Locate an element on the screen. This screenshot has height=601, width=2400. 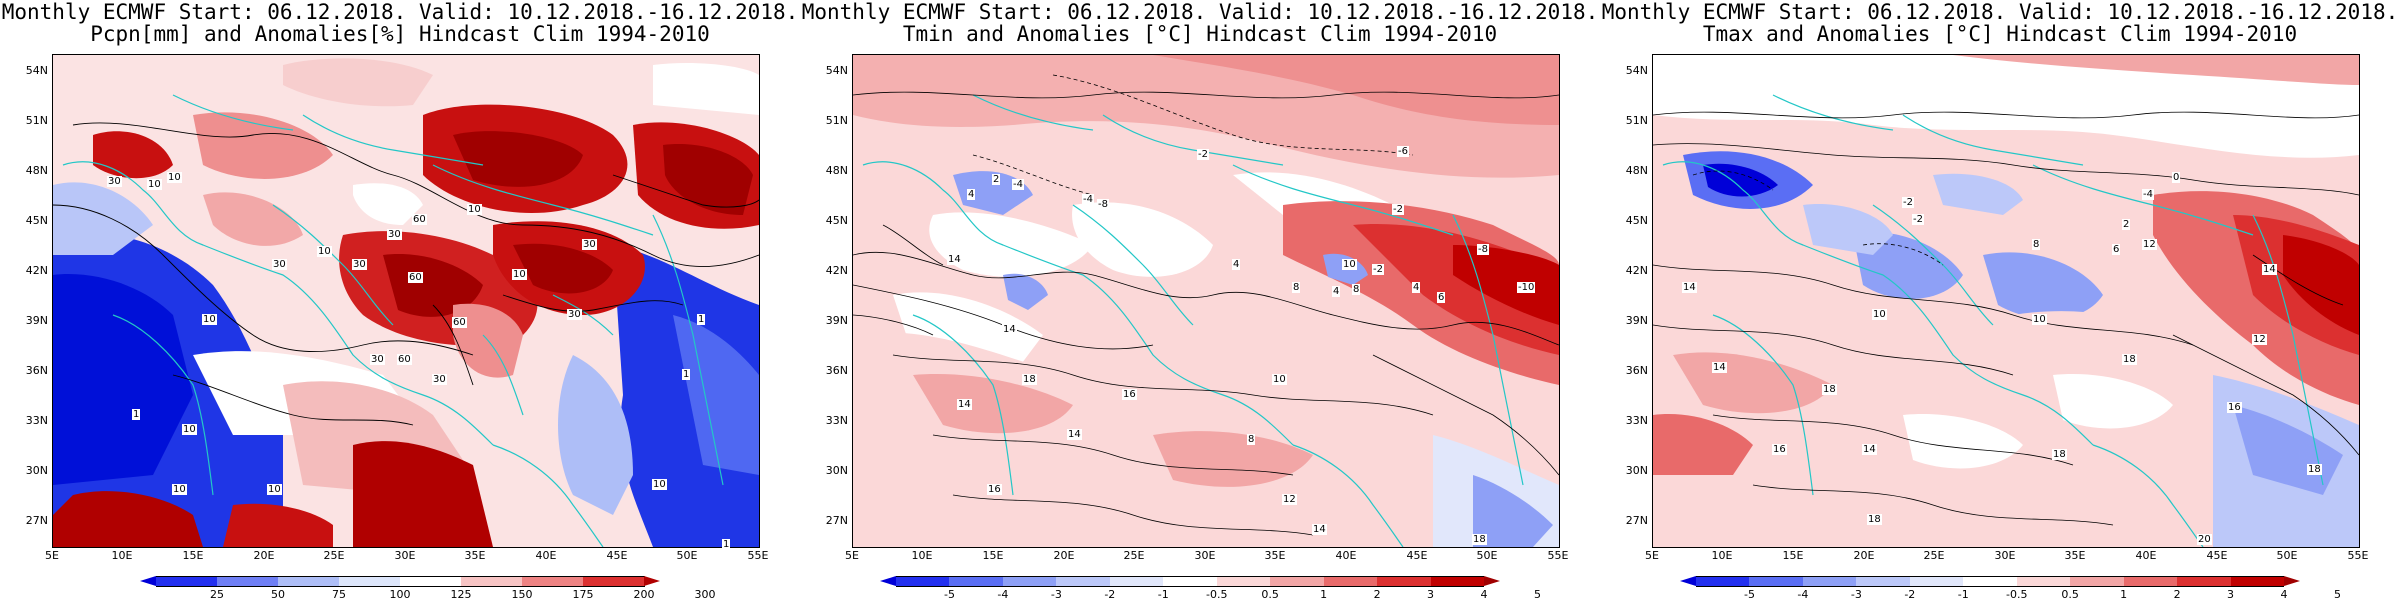
colorbar-tick-label: 0.5 is located at coordinates (2070, 594).